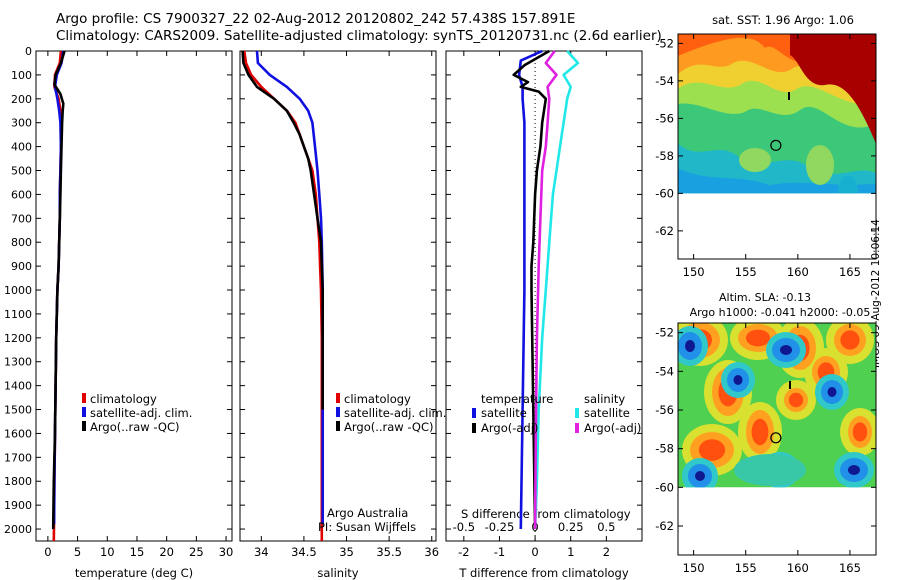 The width and height of the screenshot is (900, 580). I want to click on sst-map-title: sat. SST: 1.96 Argo: 1.06, so click(783, 20).